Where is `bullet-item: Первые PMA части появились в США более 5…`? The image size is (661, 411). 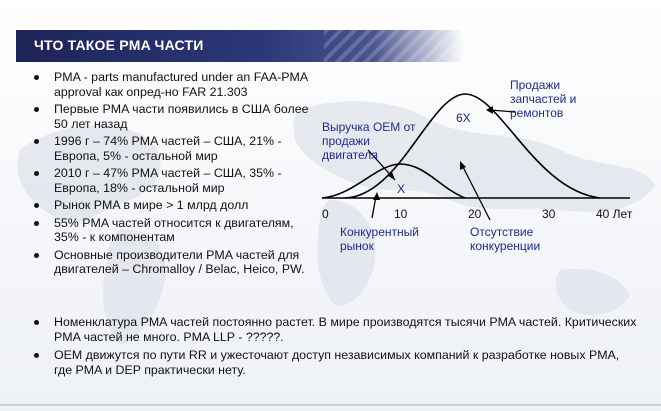
bullet-item: Первые PMA части появились в США более 5… is located at coordinates (175, 116).